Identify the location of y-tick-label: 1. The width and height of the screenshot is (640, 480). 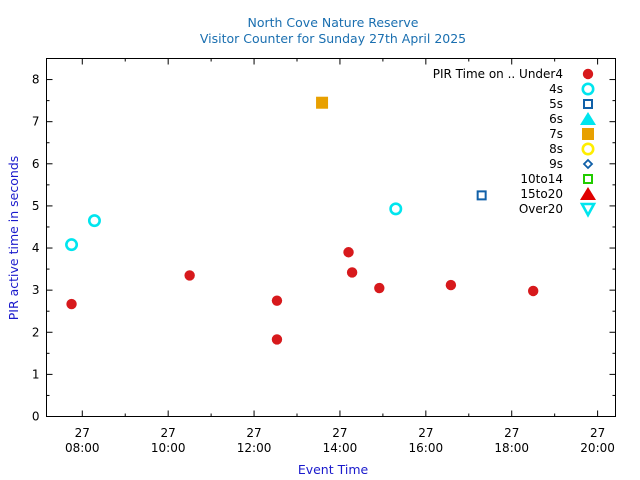
(36, 374).